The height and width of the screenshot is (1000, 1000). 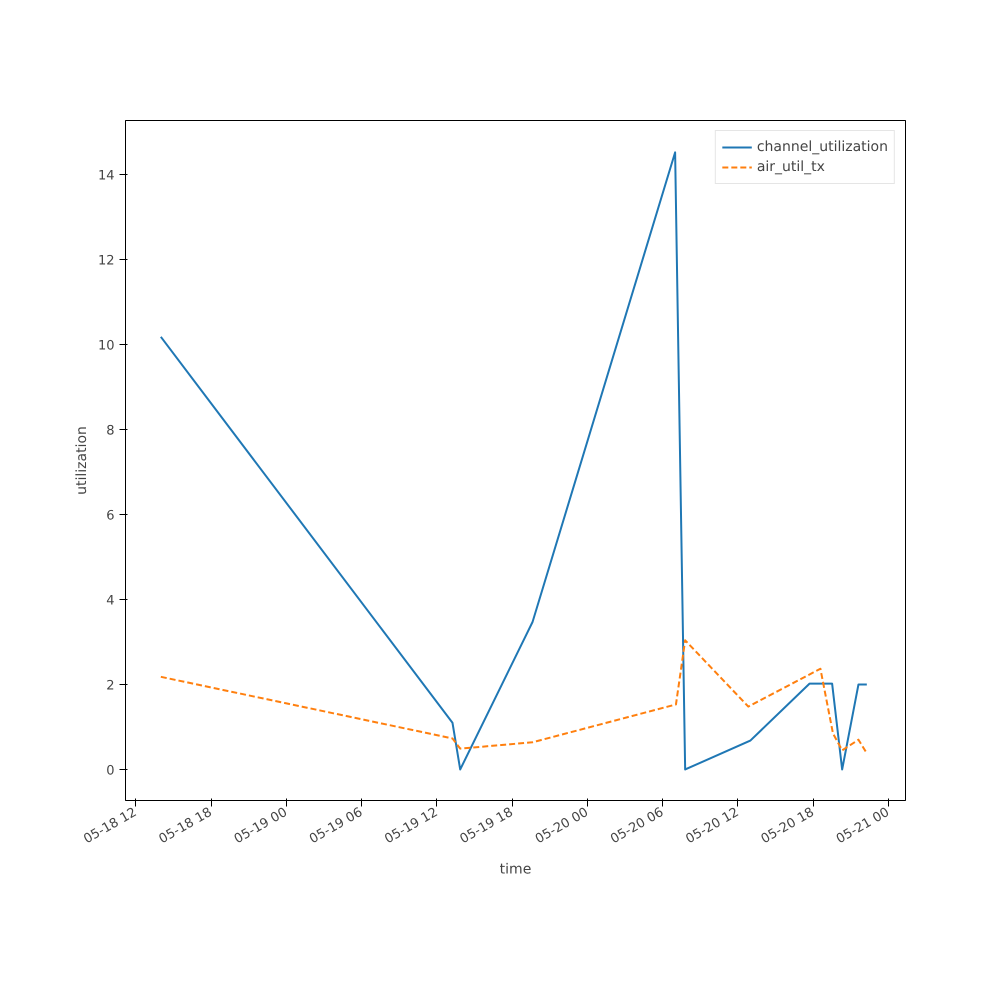 What do you see at coordinates (106, 260) in the screenshot?
I see `y-tick-label: 12` at bounding box center [106, 260].